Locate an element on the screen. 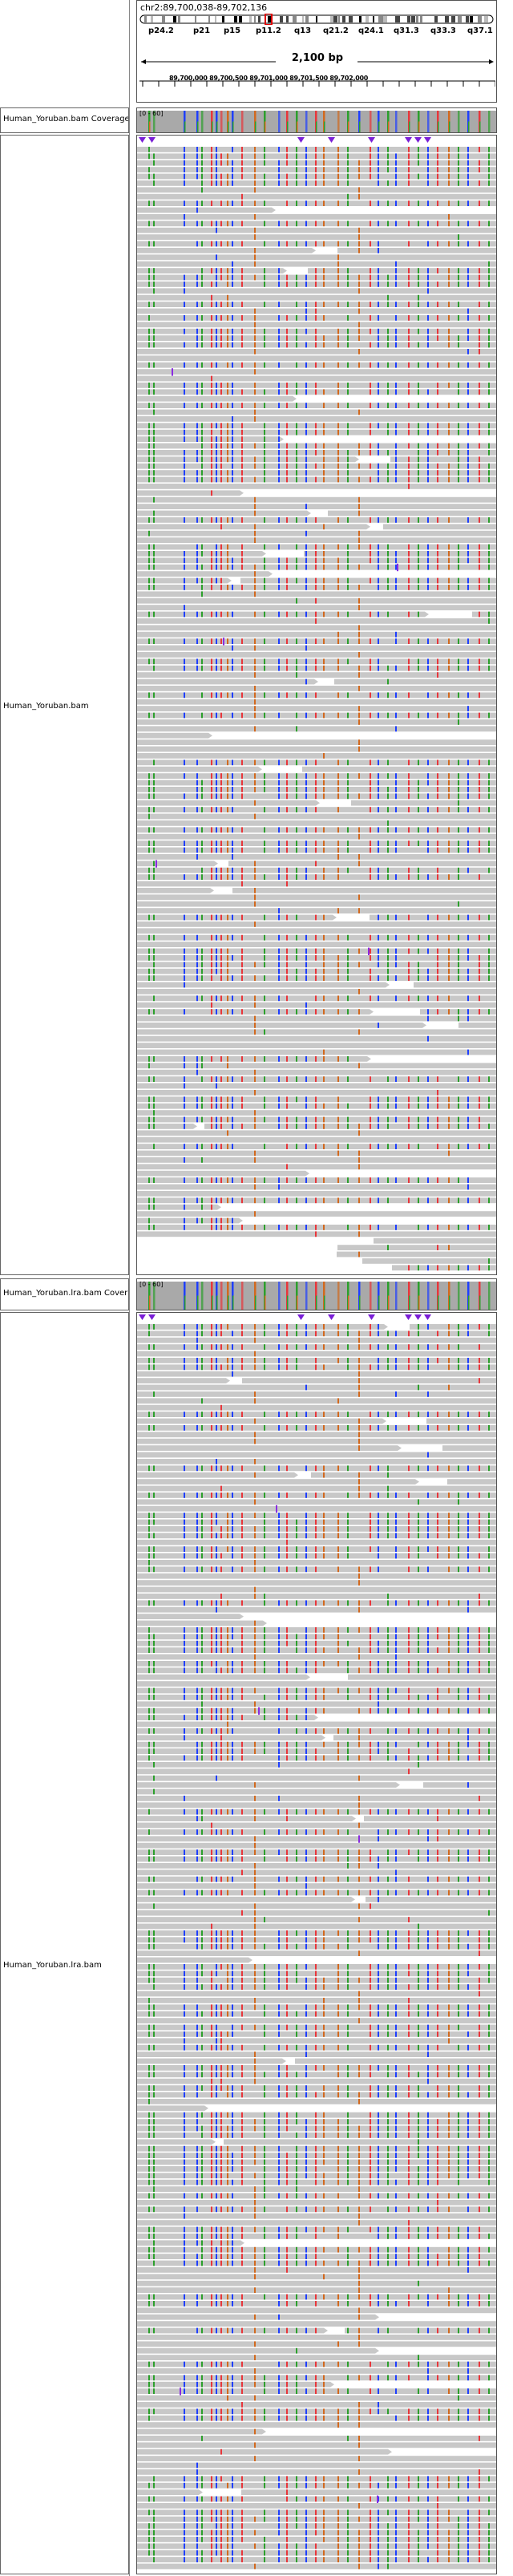 This screenshot has width=513, height=2576. chromosome-ideogram is located at coordinates (317, 19).